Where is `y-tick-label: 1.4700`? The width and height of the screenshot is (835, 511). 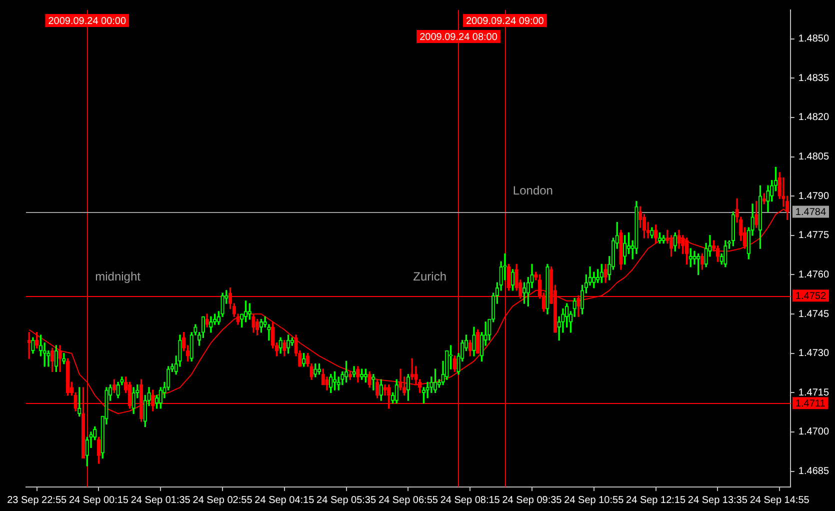
y-tick-label: 1.4700 is located at coordinates (814, 432).